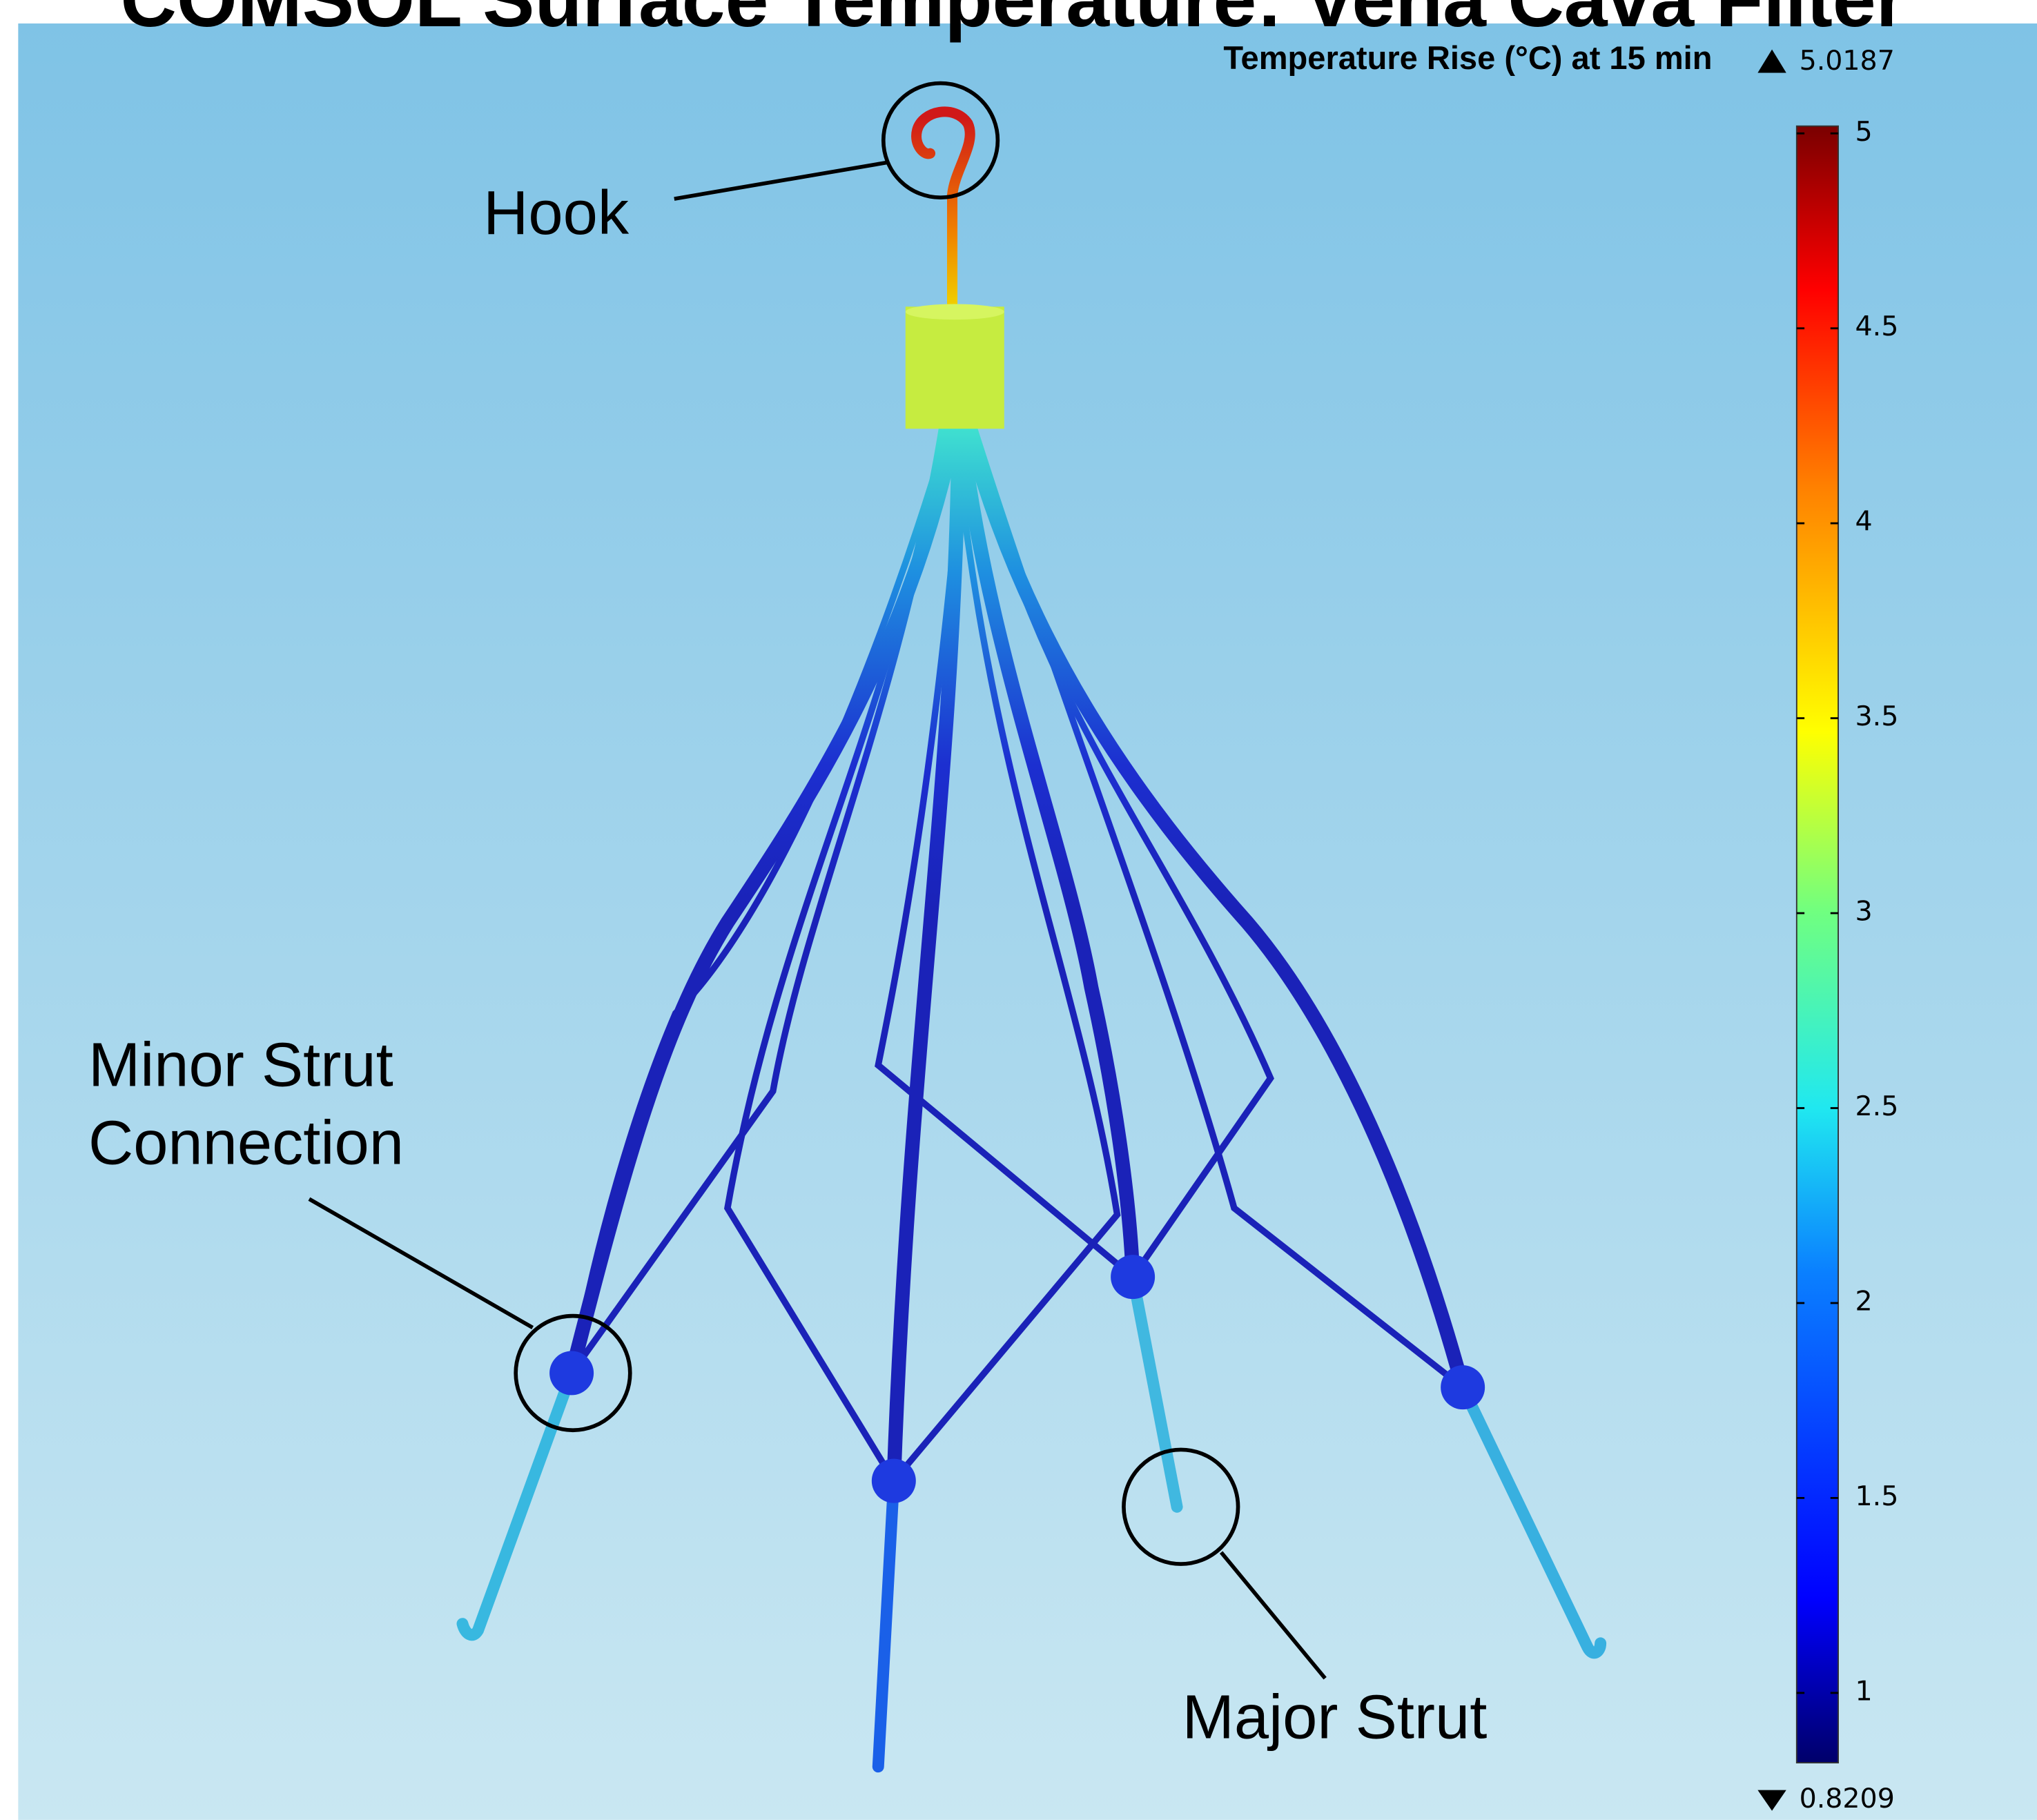 The width and height of the screenshot is (2037, 1820). Describe the element at coordinates (1817, 944) in the screenshot. I see `colorbar` at that location.